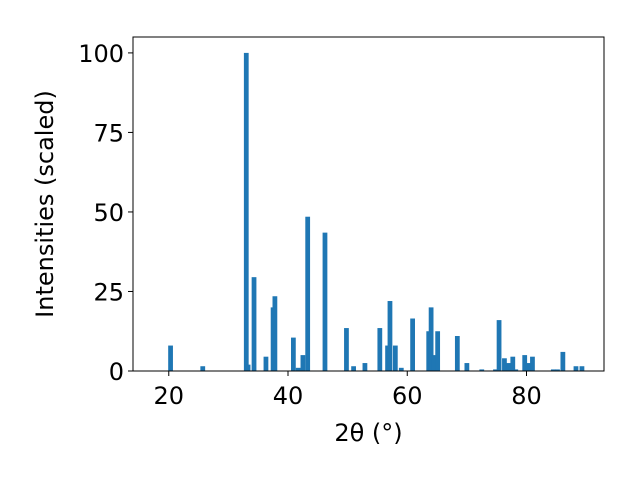 The image size is (640, 480). What do you see at coordinates (108, 133) in the screenshot?
I see `y-tick-label: 75` at bounding box center [108, 133].